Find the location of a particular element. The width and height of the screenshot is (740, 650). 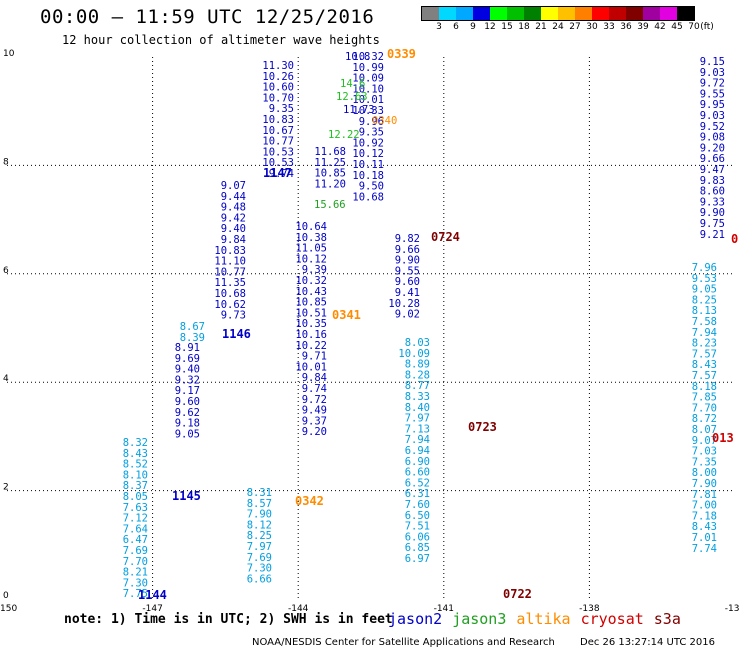

x-tick-label: -144 is located at coordinates (298, 609).